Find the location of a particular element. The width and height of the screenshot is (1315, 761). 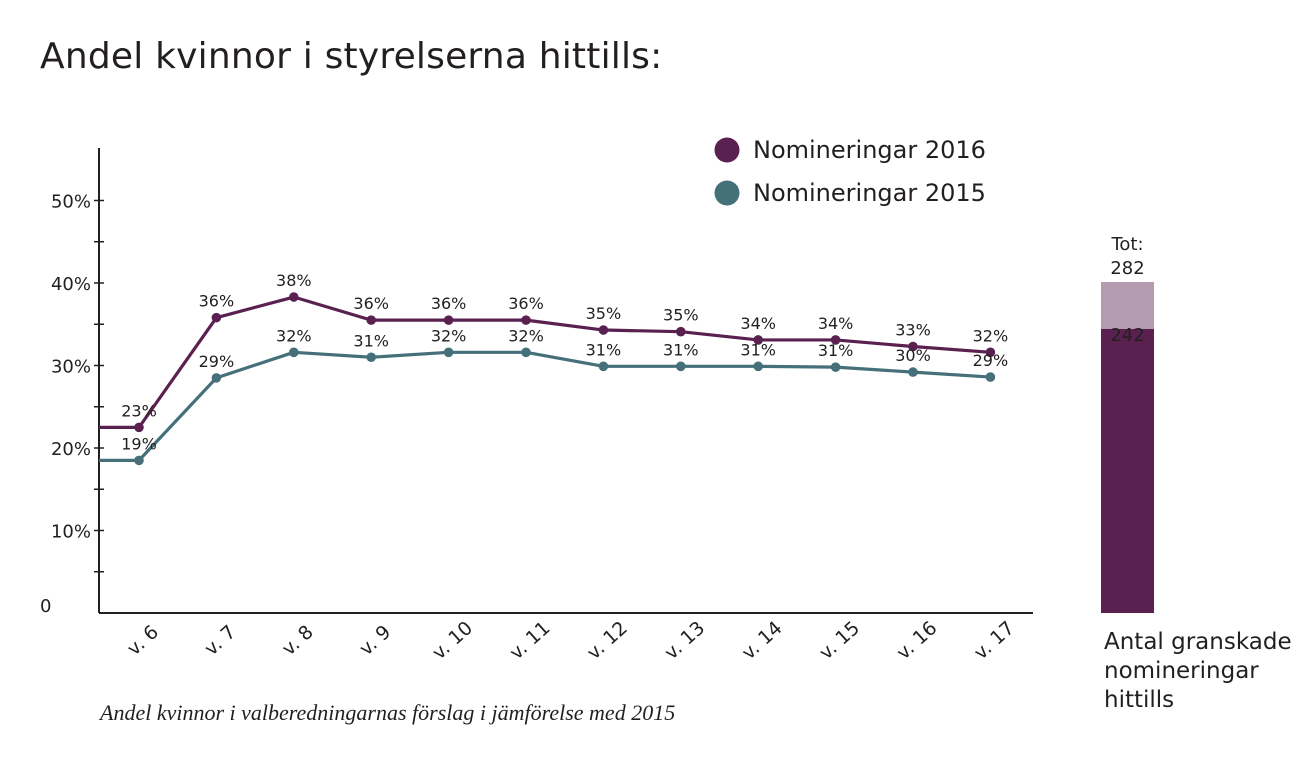

y-tick-label: 0 is located at coordinates (45, 606).